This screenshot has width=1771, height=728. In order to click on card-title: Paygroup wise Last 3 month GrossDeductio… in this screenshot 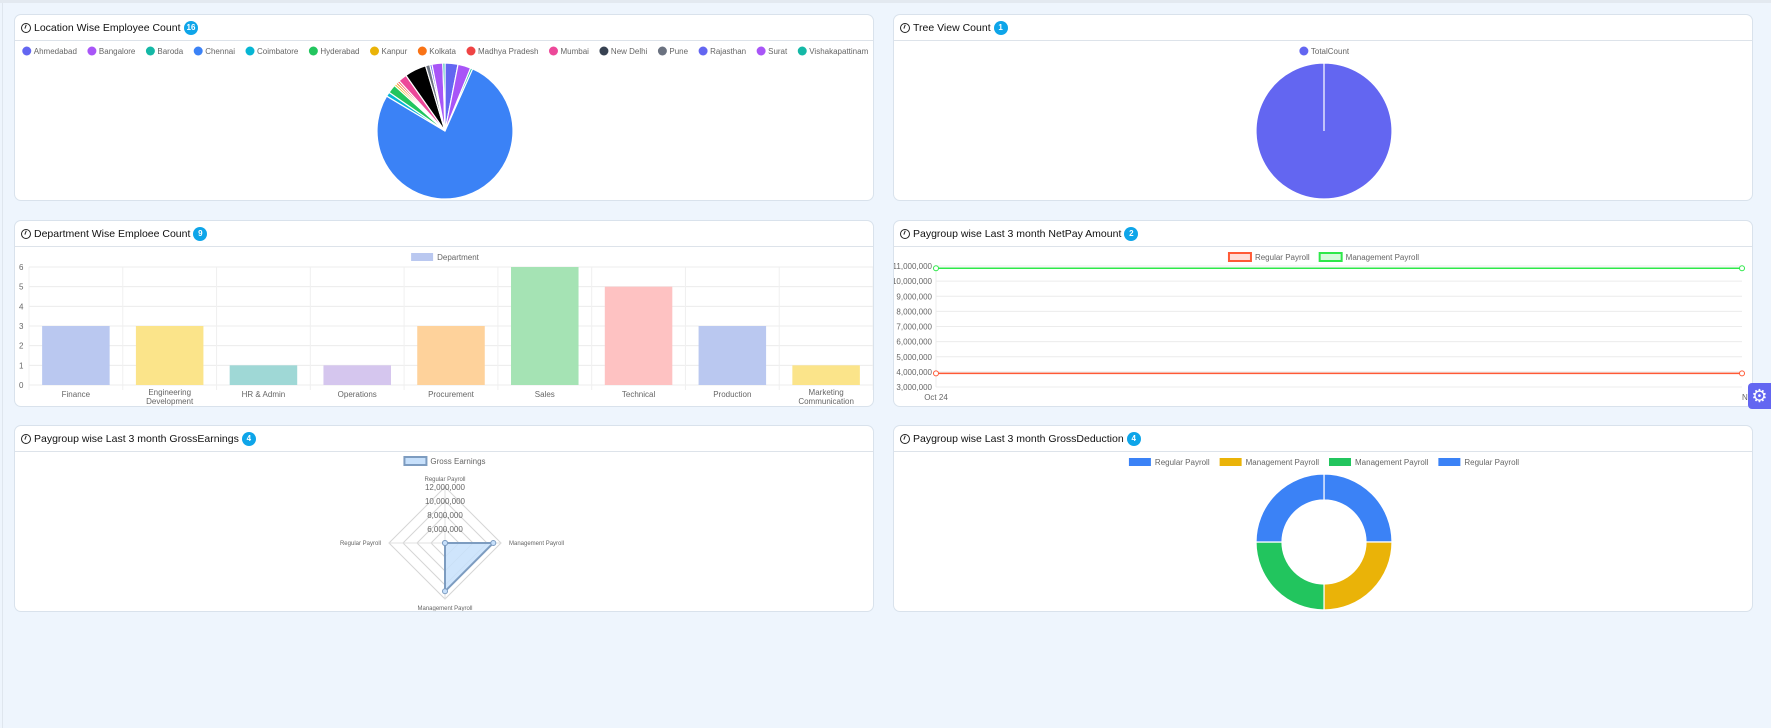, I will do `click(1018, 438)`.